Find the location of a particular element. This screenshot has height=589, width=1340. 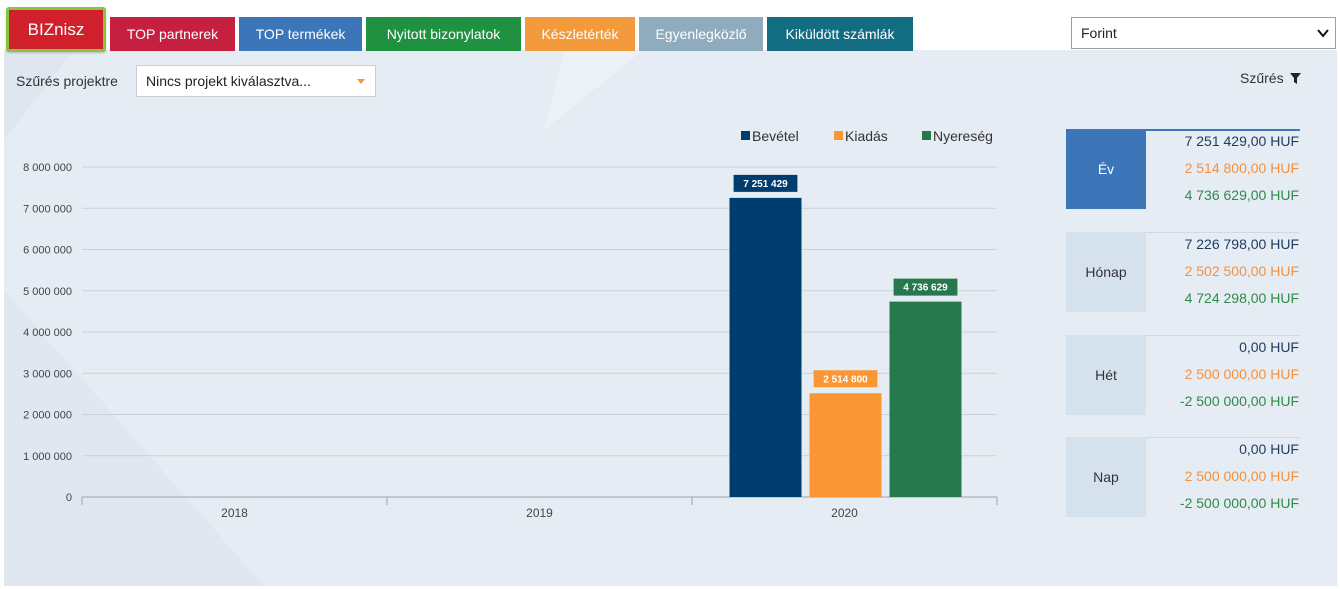

summary-period-label: Év is located at coordinates (1106, 169).